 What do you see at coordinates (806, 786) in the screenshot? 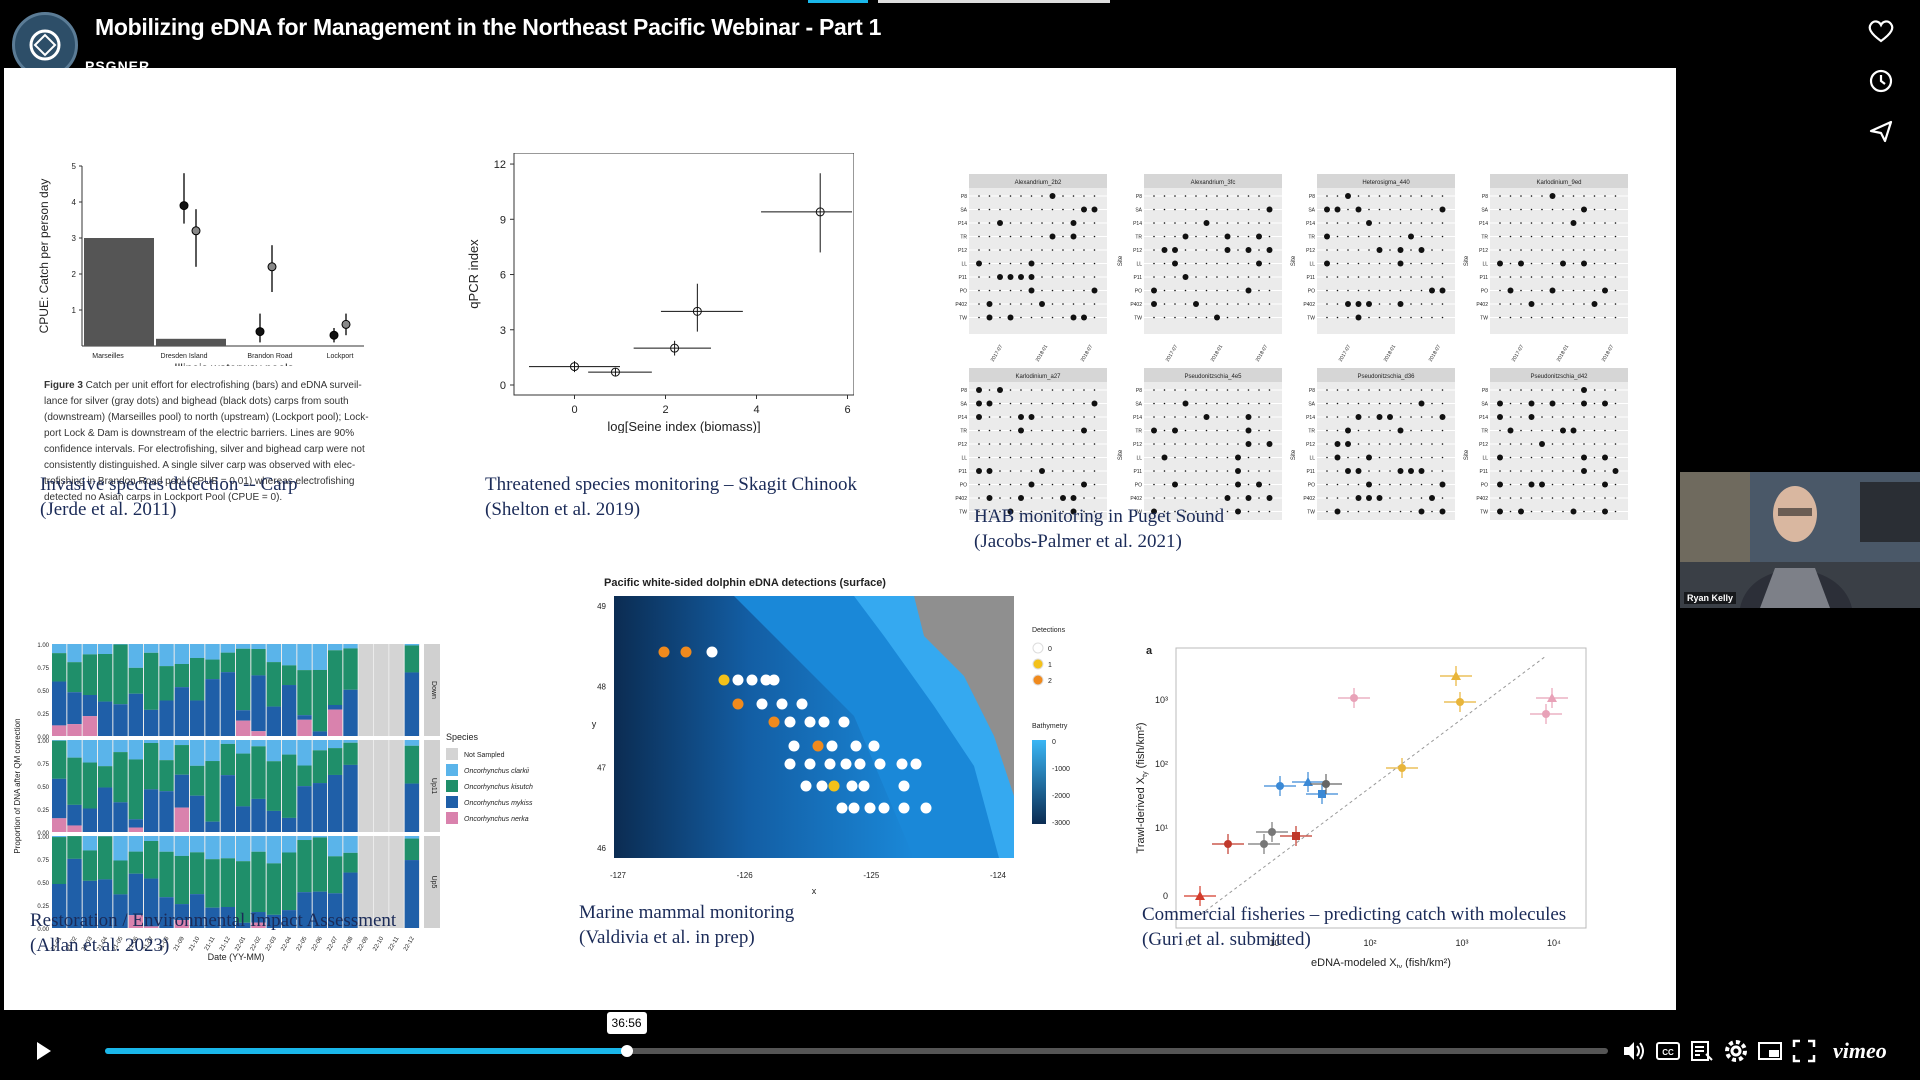
I see `detection-point` at bounding box center [806, 786].